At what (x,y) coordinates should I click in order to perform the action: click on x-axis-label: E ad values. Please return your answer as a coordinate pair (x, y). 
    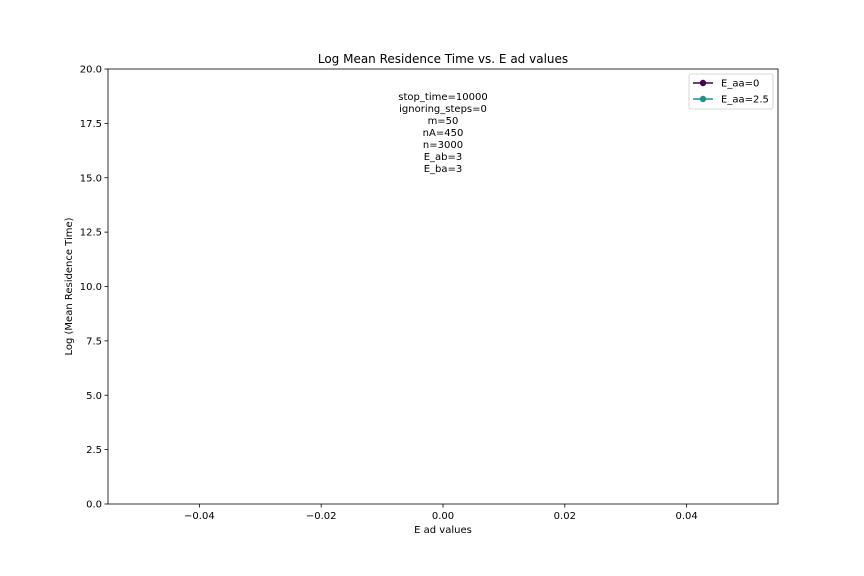
    Looking at the image, I should click on (443, 530).